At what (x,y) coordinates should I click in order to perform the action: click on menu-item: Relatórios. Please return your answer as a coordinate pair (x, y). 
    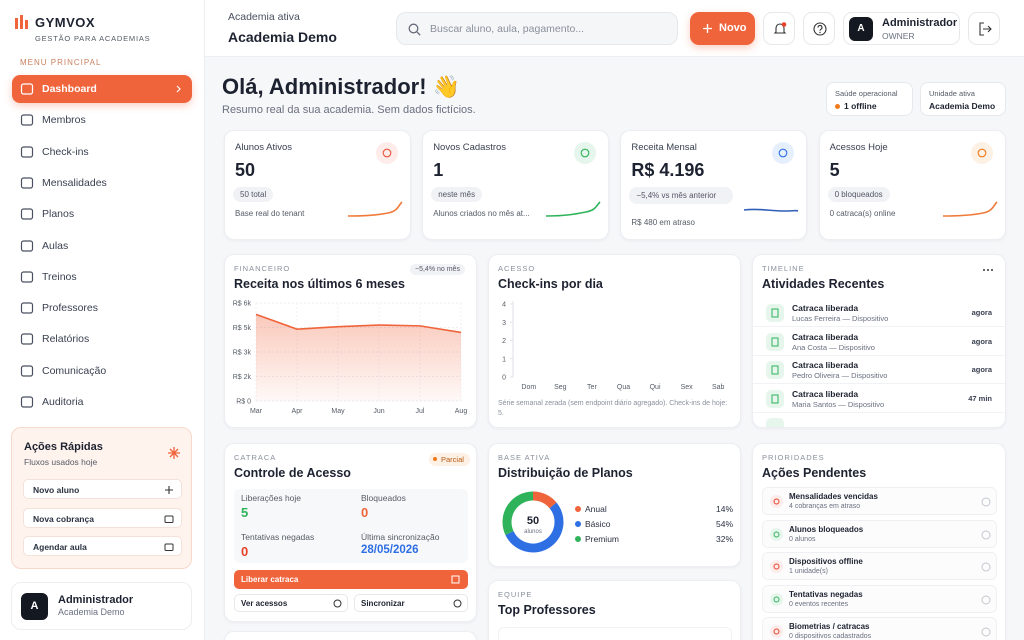
    Looking at the image, I should click on (102, 339).